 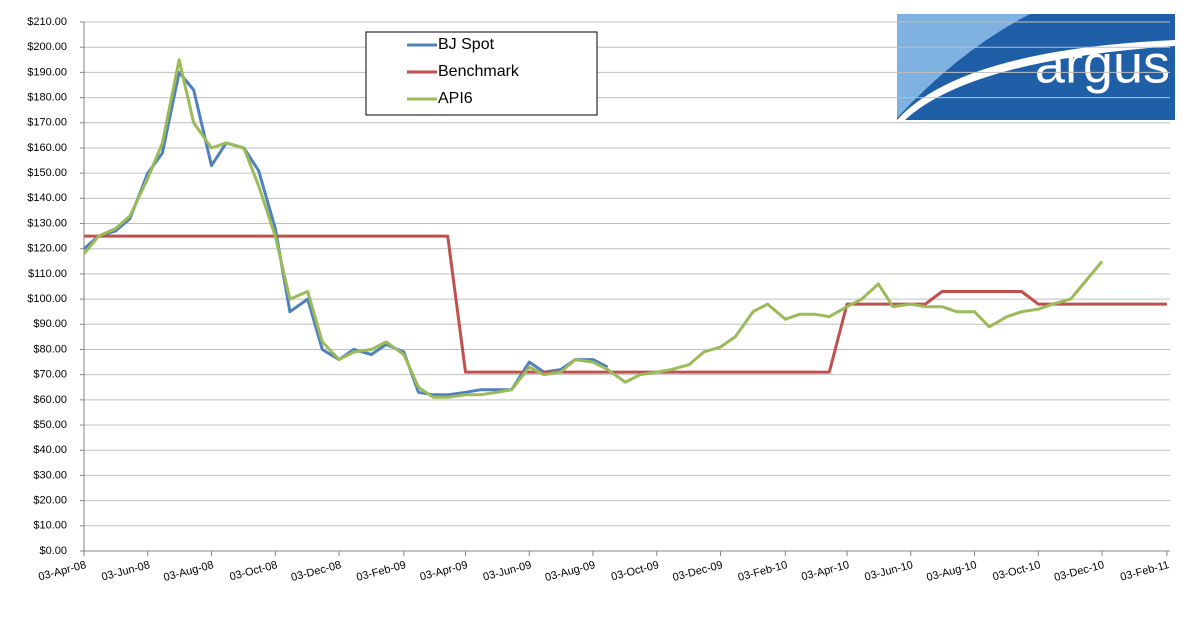 I want to click on logo-text: argus, so click(x=1102, y=64).